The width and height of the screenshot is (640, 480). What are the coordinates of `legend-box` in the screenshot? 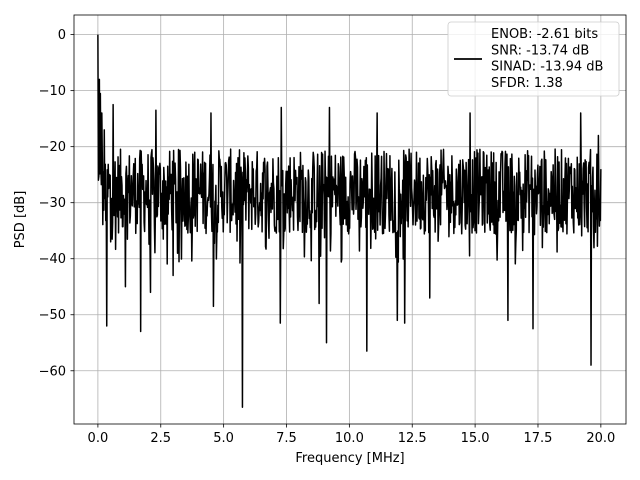 It's located at (533, 59).